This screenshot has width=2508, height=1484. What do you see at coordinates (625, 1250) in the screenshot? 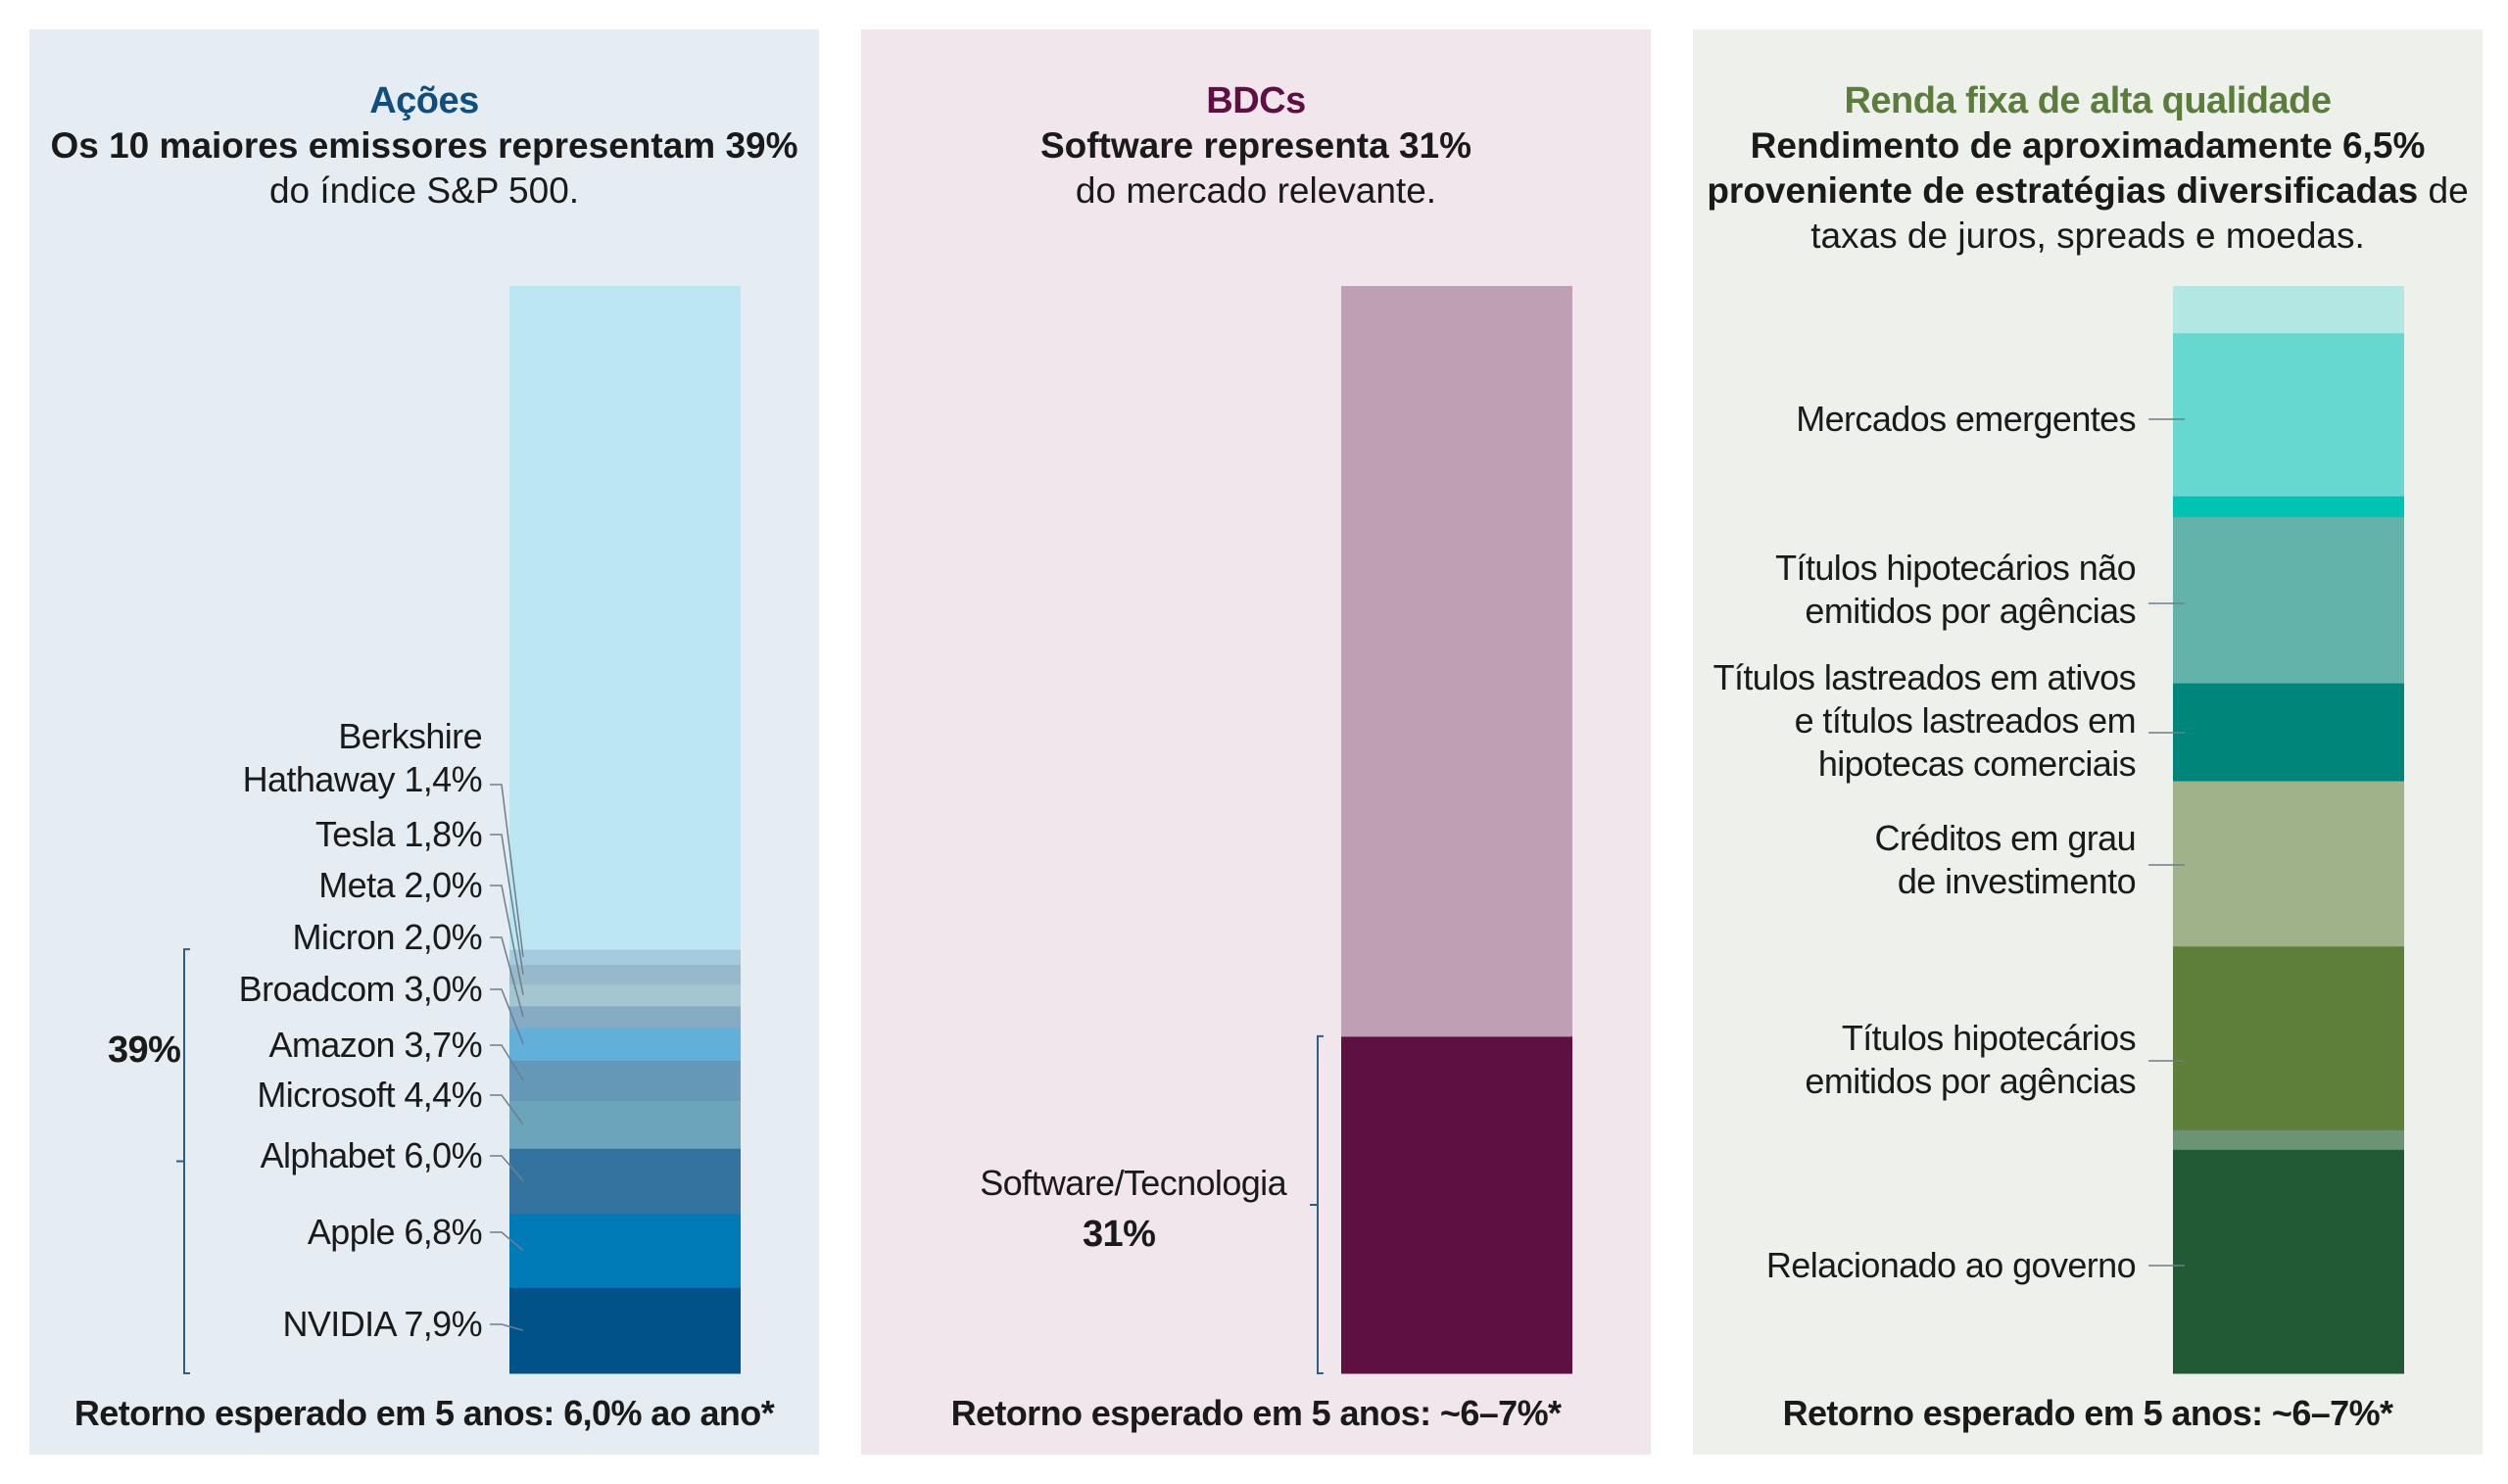
I see `bar-segment-apple` at bounding box center [625, 1250].